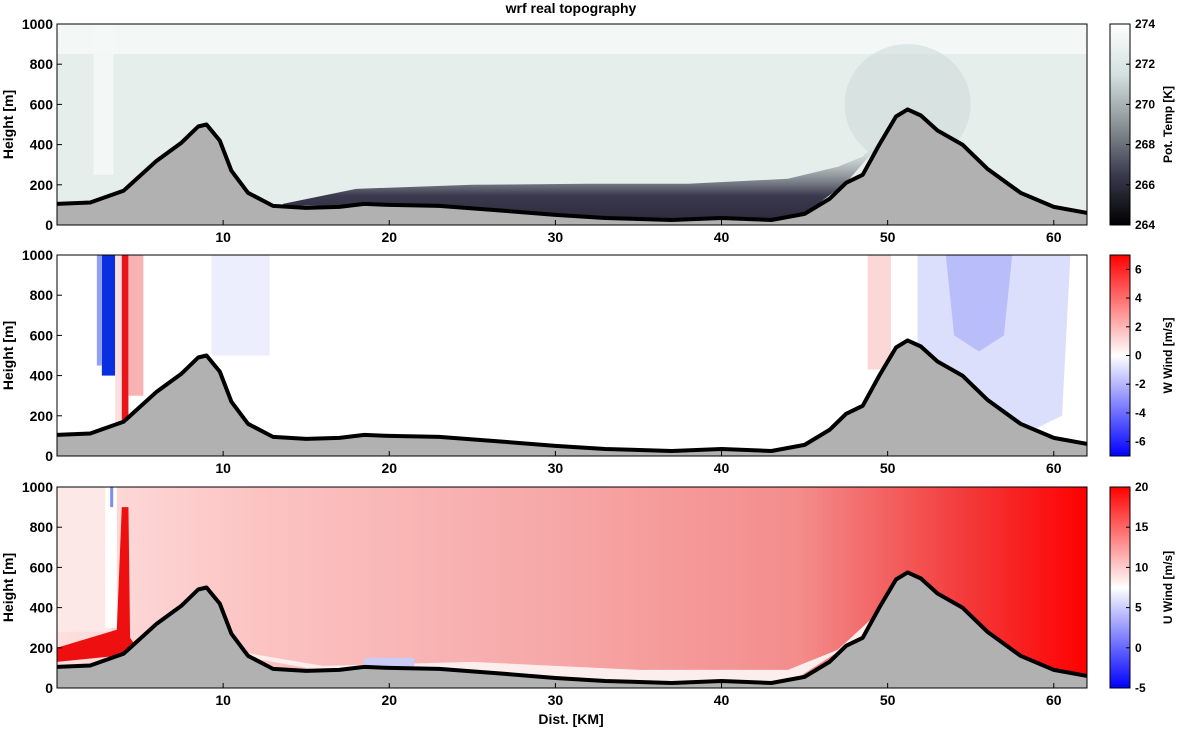 This screenshot has height=729, width=1177. I want to click on u-reverse-column, so click(112, 497).